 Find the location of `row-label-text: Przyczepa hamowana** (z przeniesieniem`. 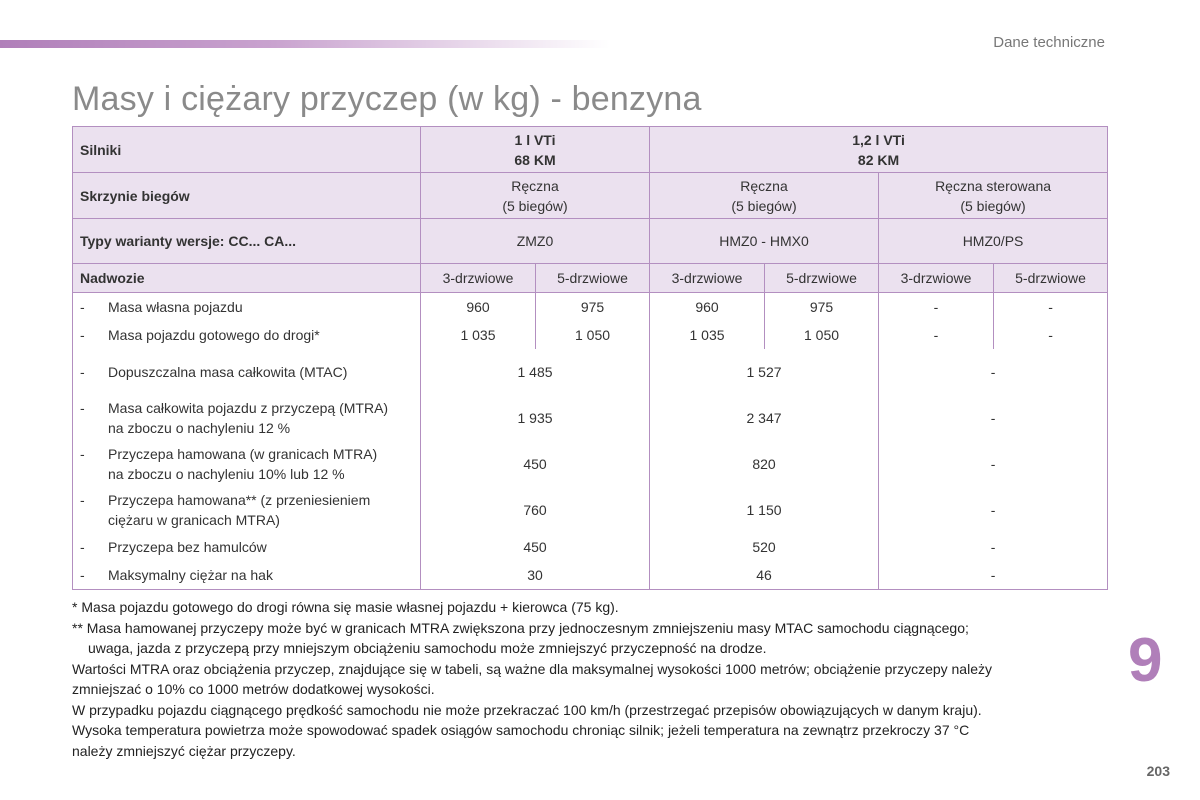

row-label-text: Przyczepa hamowana** (z przeniesieniem is located at coordinates (239, 499).